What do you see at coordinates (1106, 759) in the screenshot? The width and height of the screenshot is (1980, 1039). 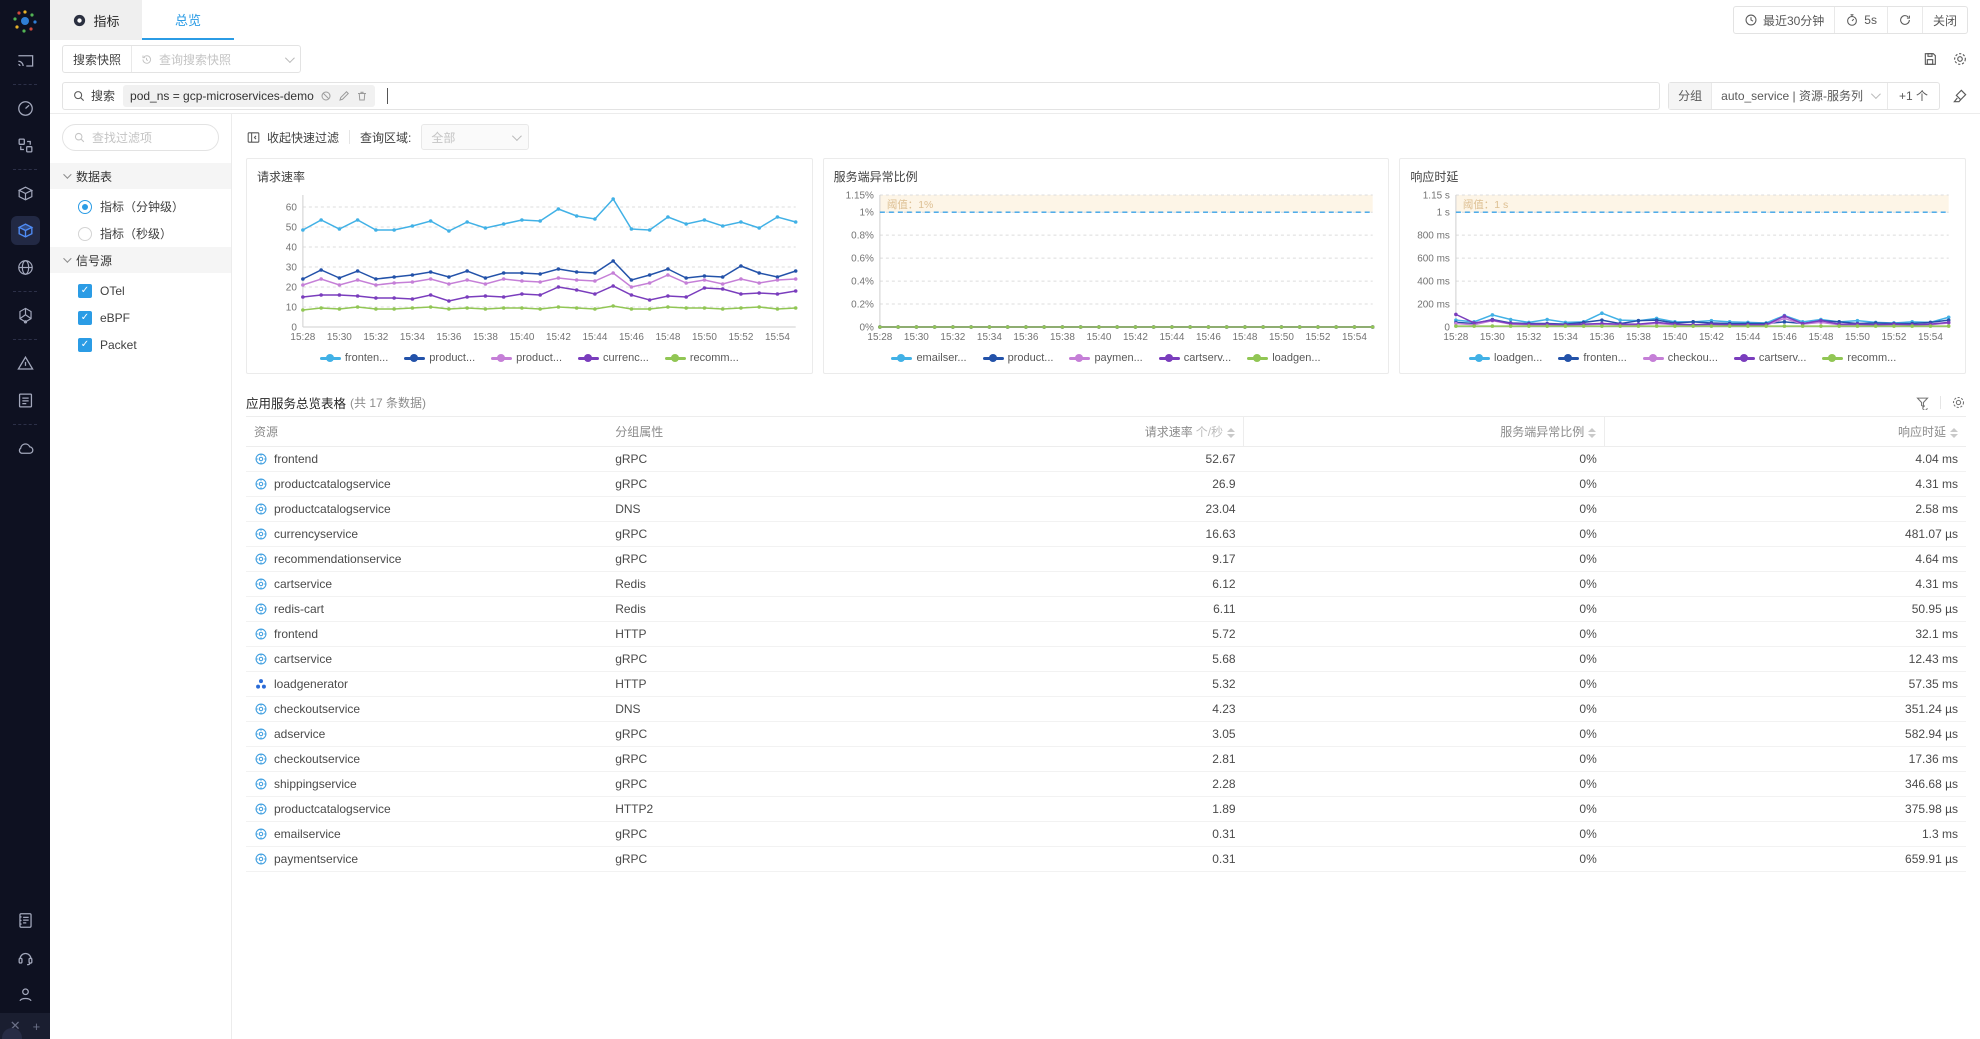 I see `table-row: checkoutservice gRPC 2.81 0% 17.36 ms` at bounding box center [1106, 759].